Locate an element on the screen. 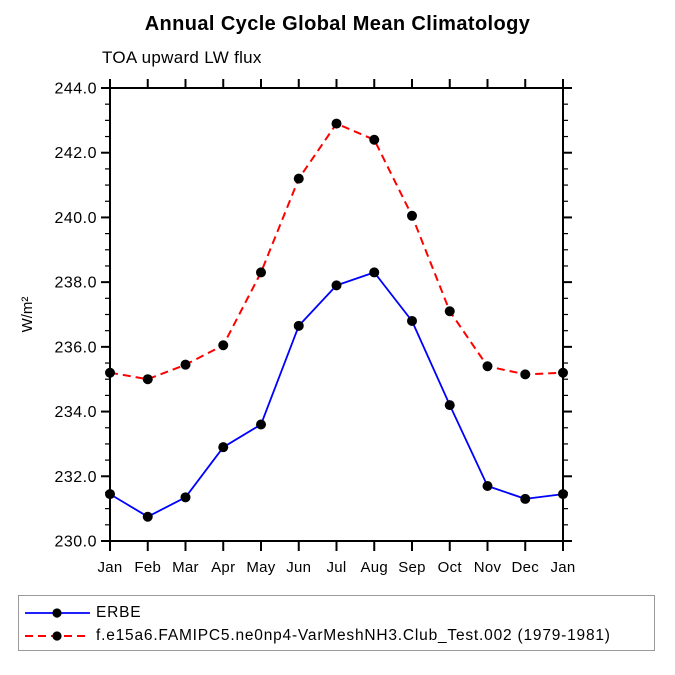 The image size is (675, 675). y-tick-label: 236.0 is located at coordinates (75, 347).